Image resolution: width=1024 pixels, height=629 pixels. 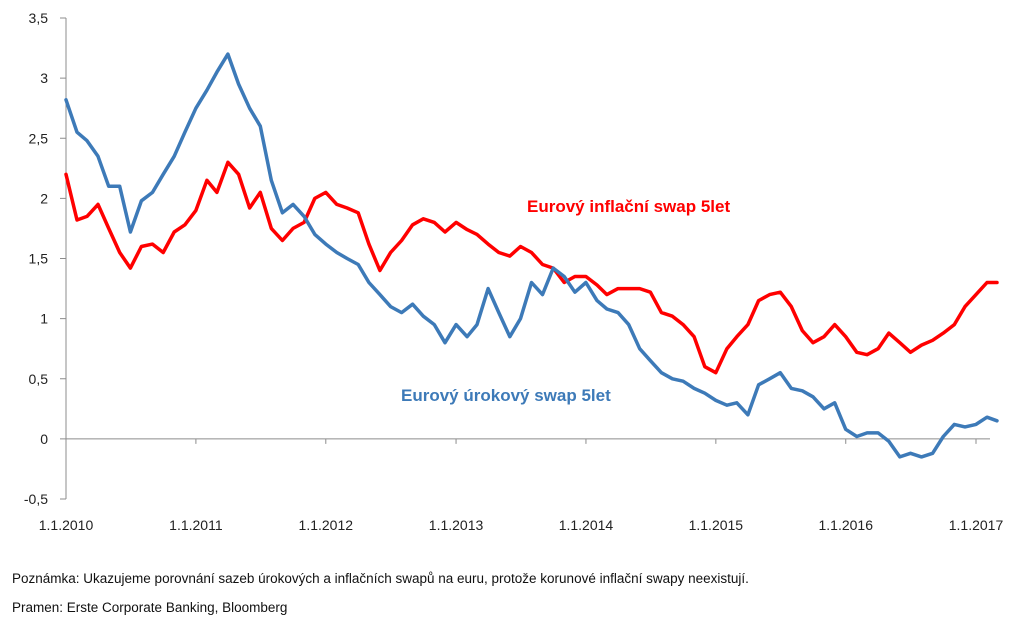 I want to click on y-tick-label: 1, so click(x=44, y=319).